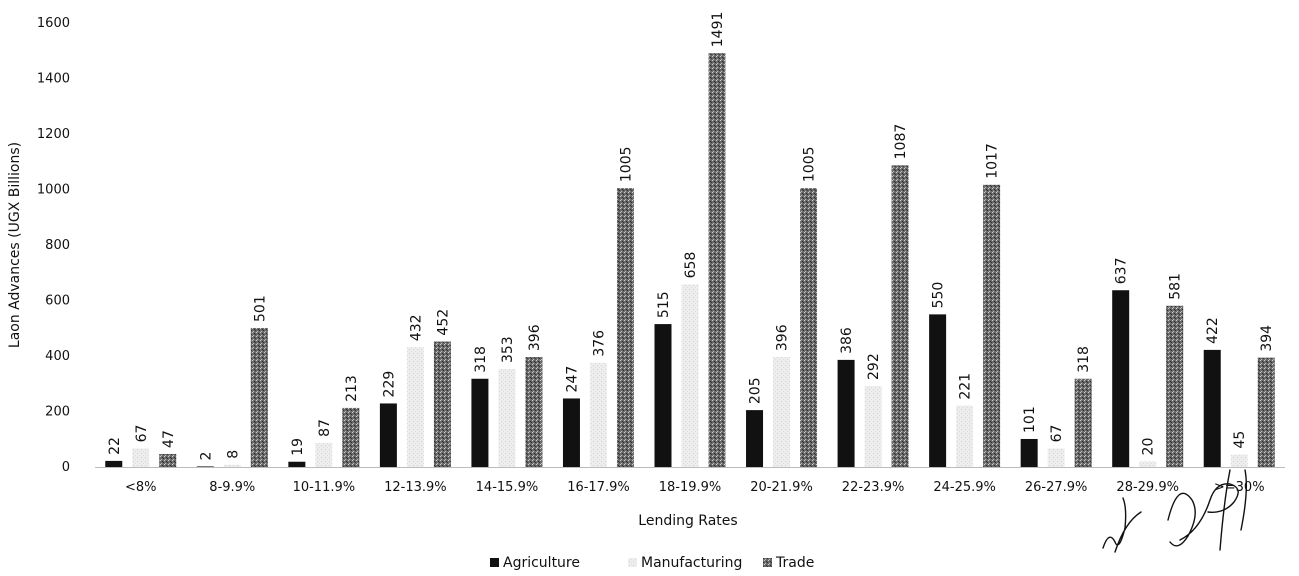  Describe the element at coordinates (1149, 447) in the screenshot. I see `data-label: 20` at that location.